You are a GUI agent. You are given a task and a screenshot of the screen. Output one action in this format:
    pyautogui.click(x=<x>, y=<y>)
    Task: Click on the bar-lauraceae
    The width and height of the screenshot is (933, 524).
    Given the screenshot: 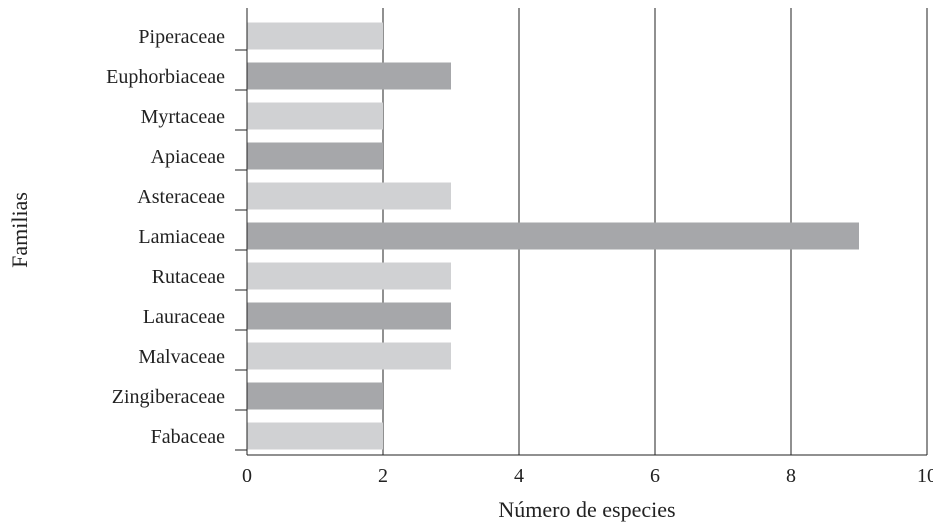 What is the action you would take?
    pyautogui.click(x=349, y=316)
    